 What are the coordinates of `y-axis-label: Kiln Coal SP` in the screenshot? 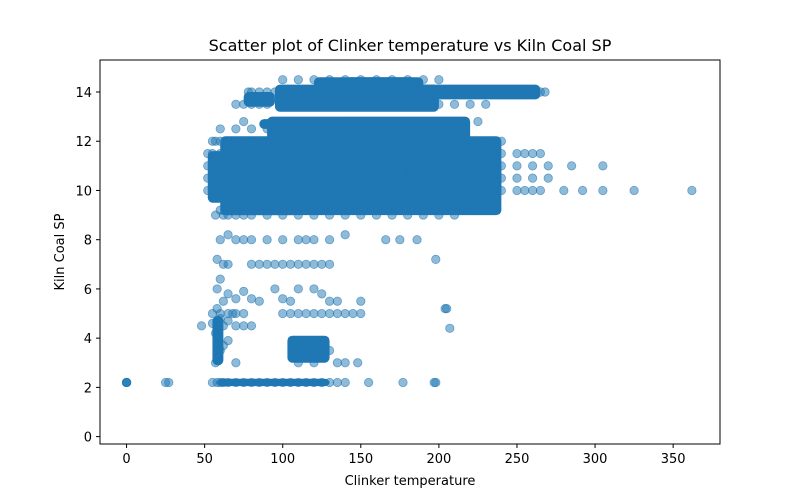 It's located at (60, 251).